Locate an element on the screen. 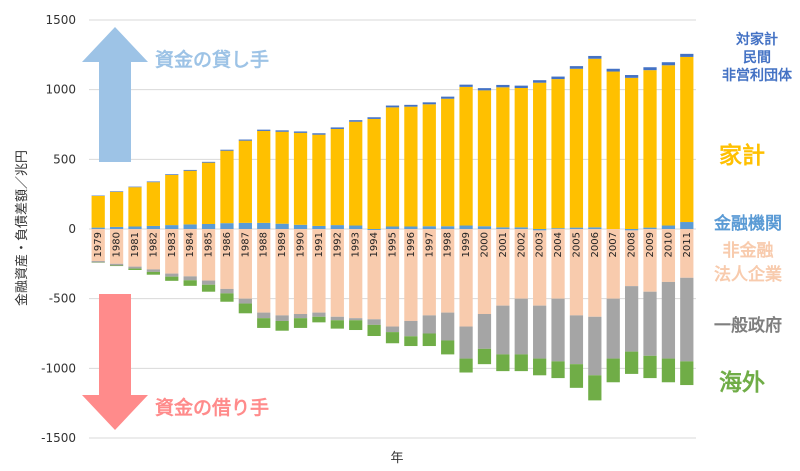  x-tick-label: 1993 is located at coordinates (356, 244).